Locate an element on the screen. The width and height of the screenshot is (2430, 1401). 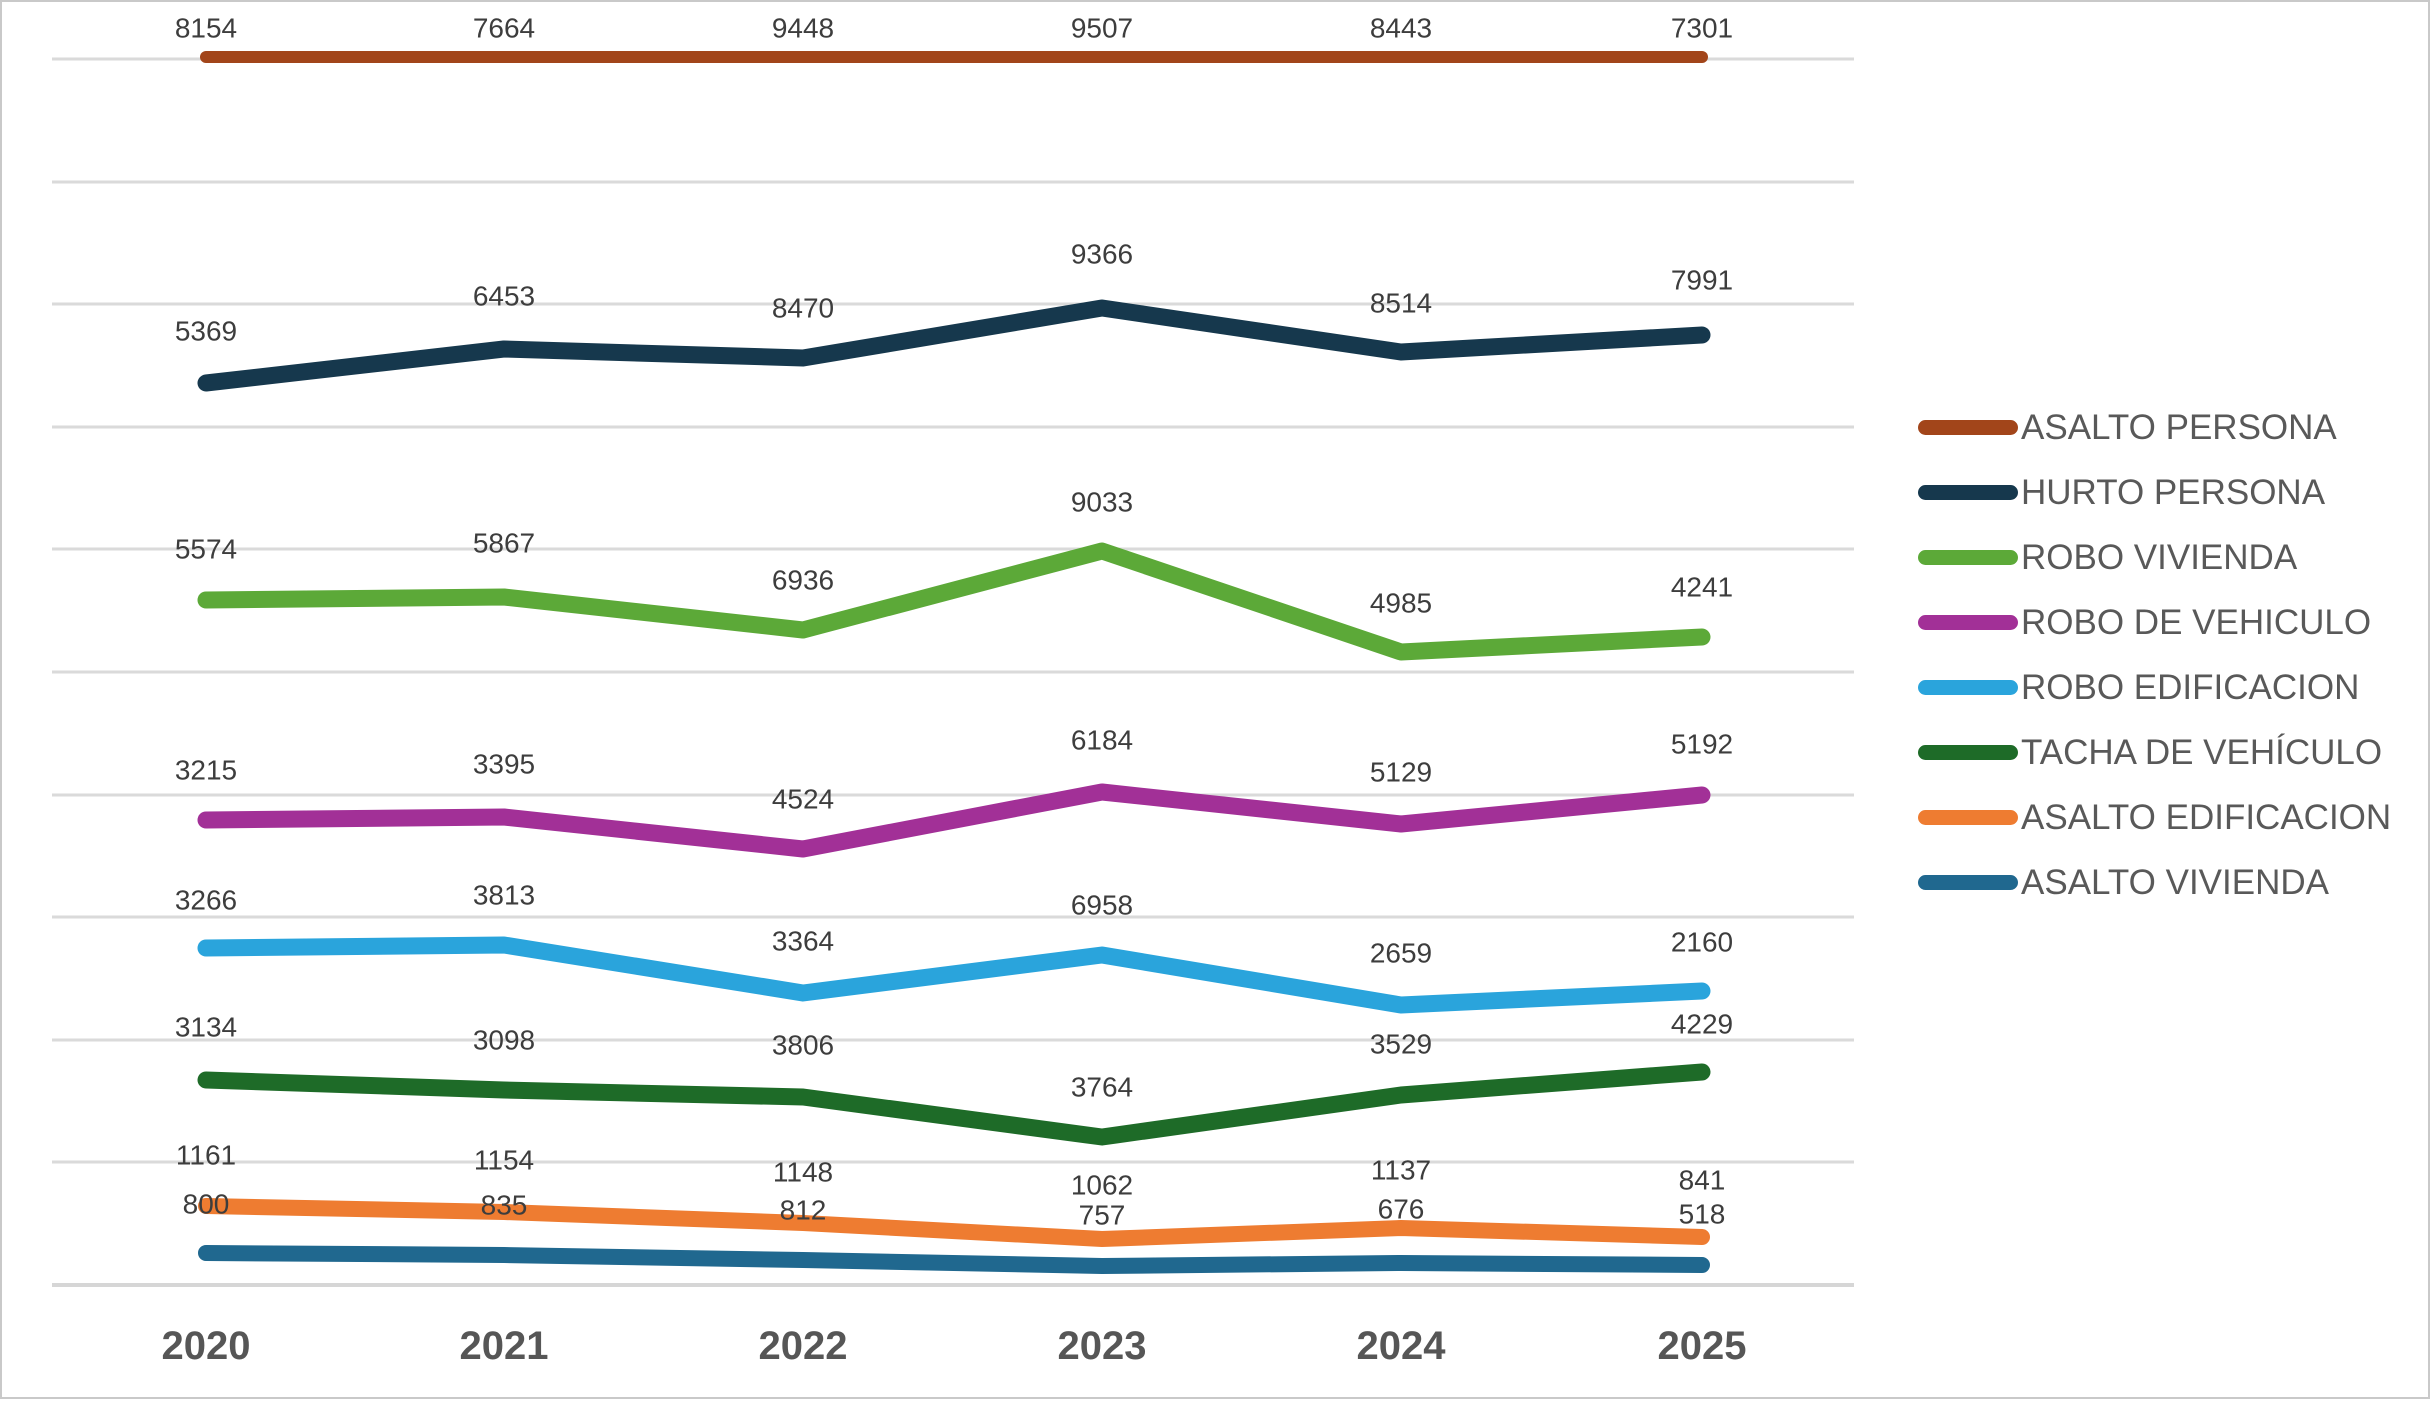
data-label: 2160 is located at coordinates (1702, 942).